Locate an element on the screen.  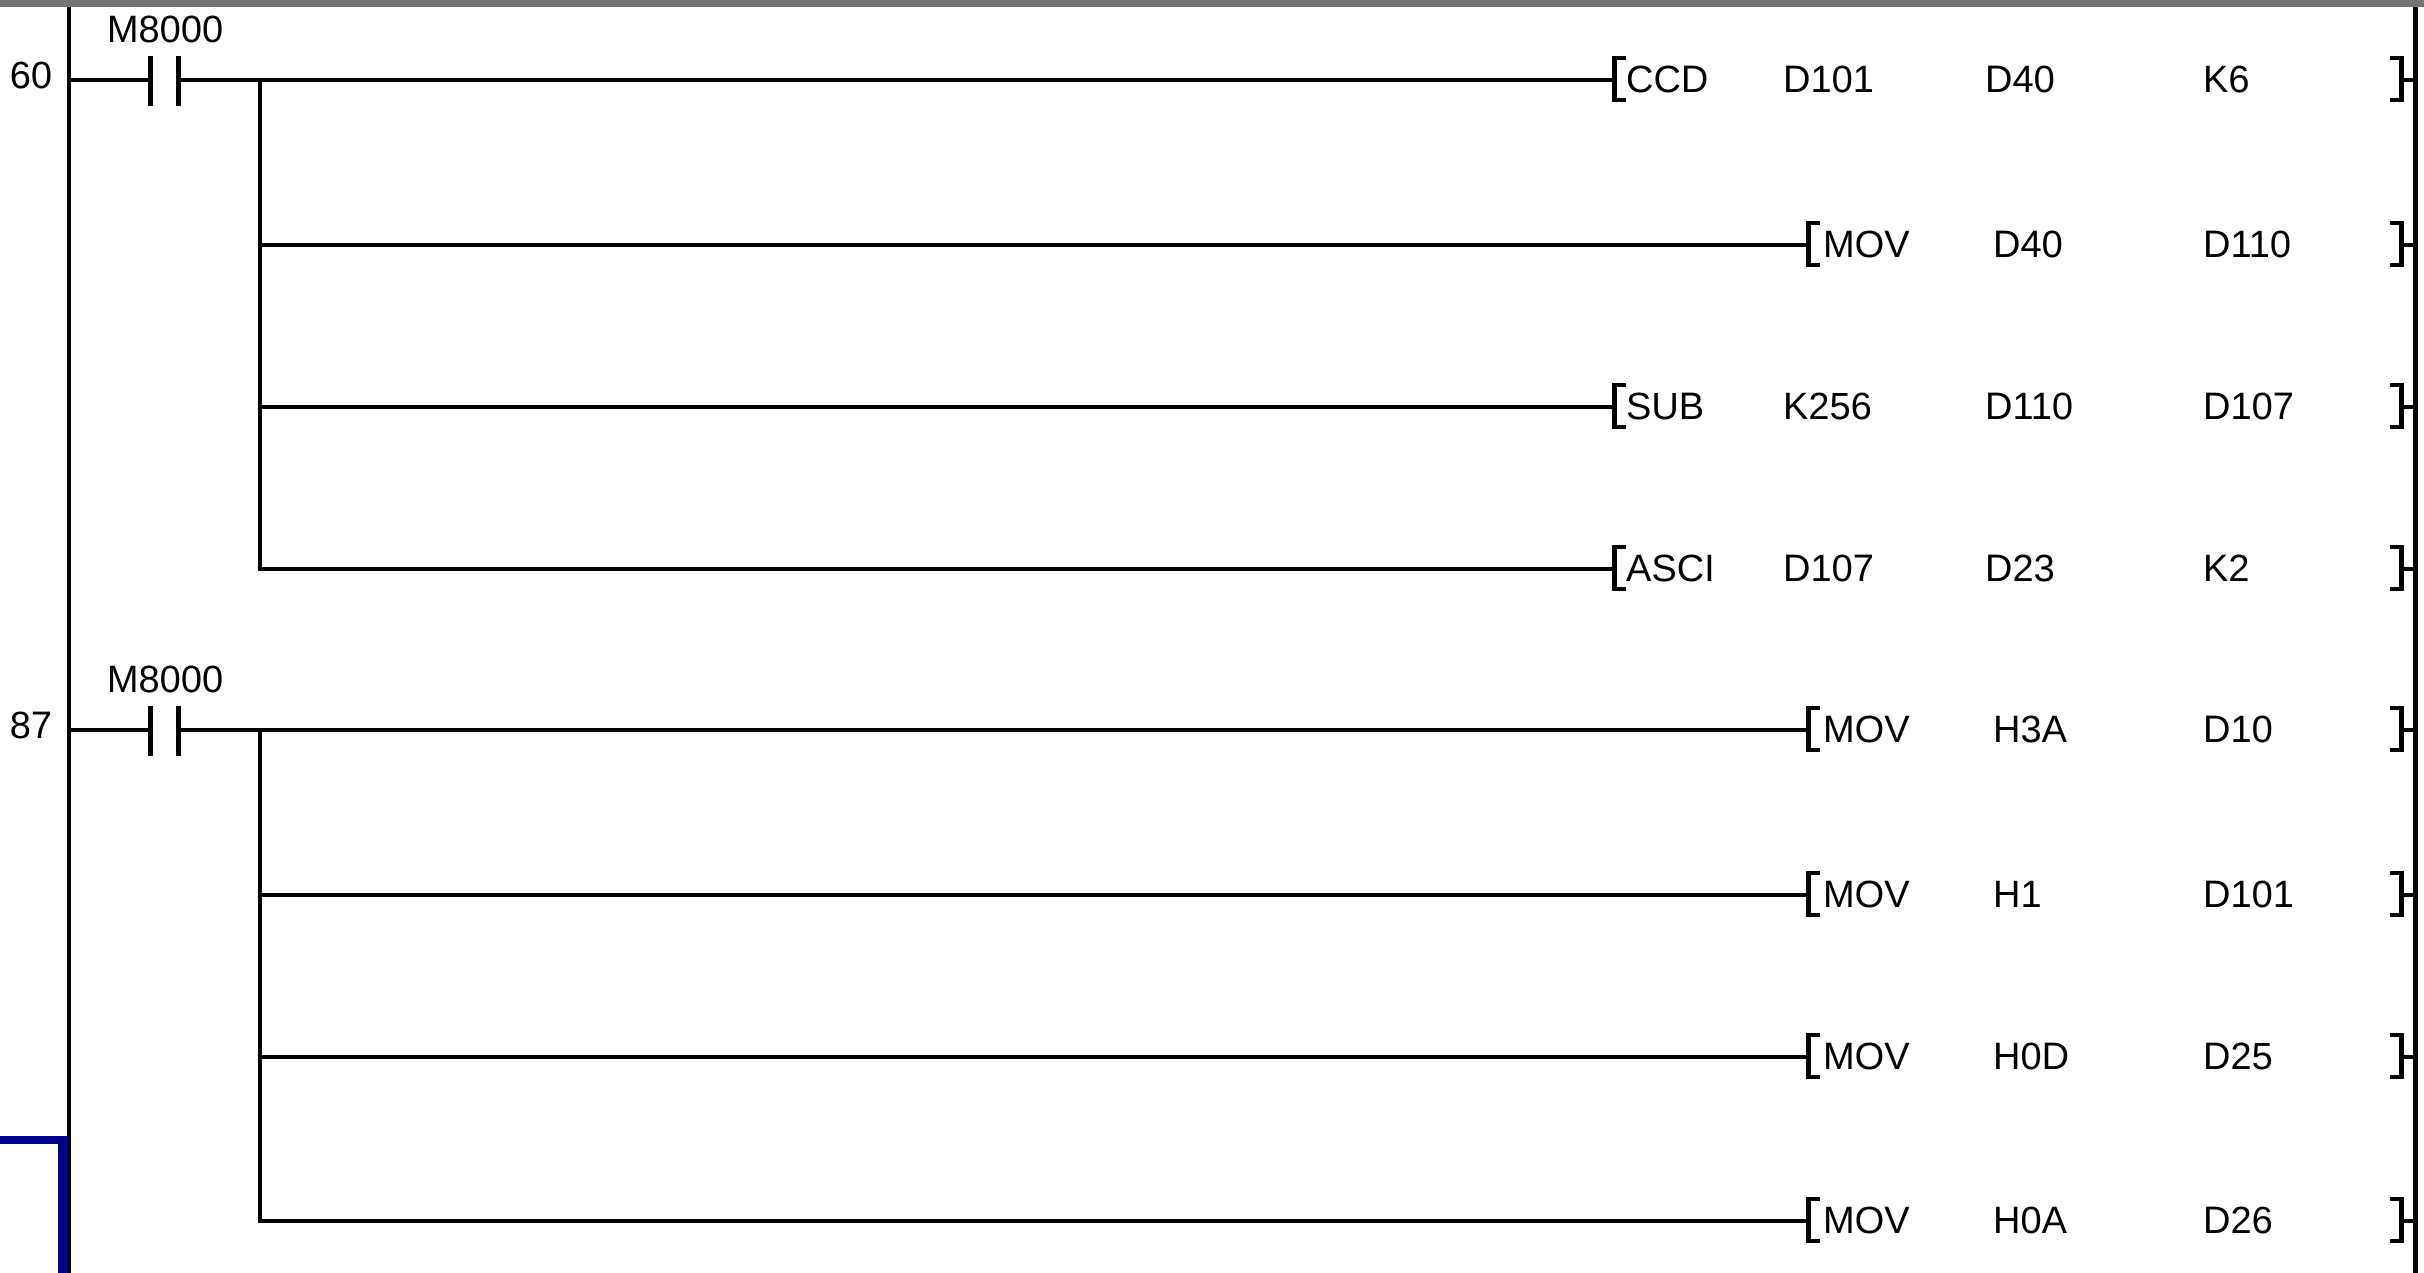
instruction-operand: D10 is located at coordinates (2238, 730).